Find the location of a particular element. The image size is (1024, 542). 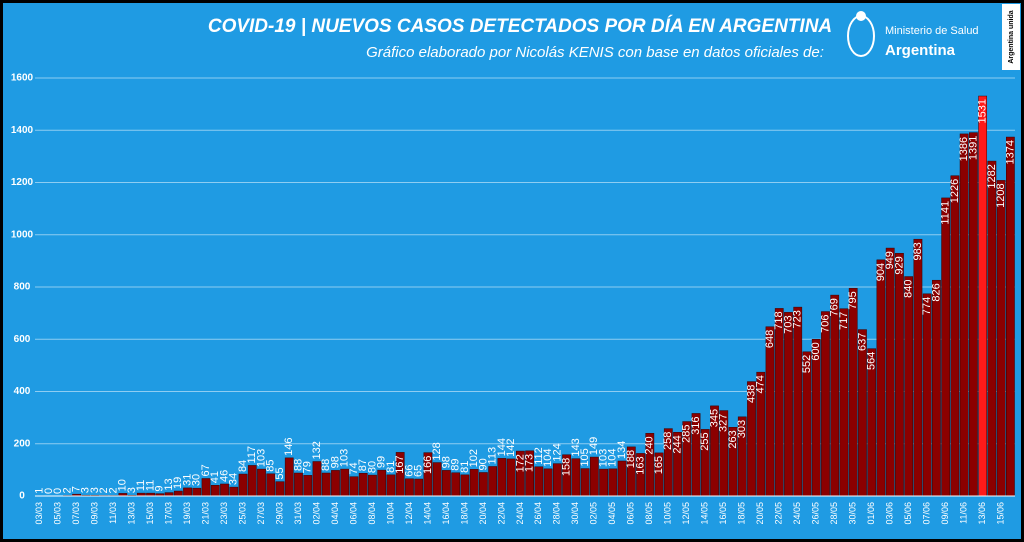

value-label: 303 is located at coordinates (742, 429).